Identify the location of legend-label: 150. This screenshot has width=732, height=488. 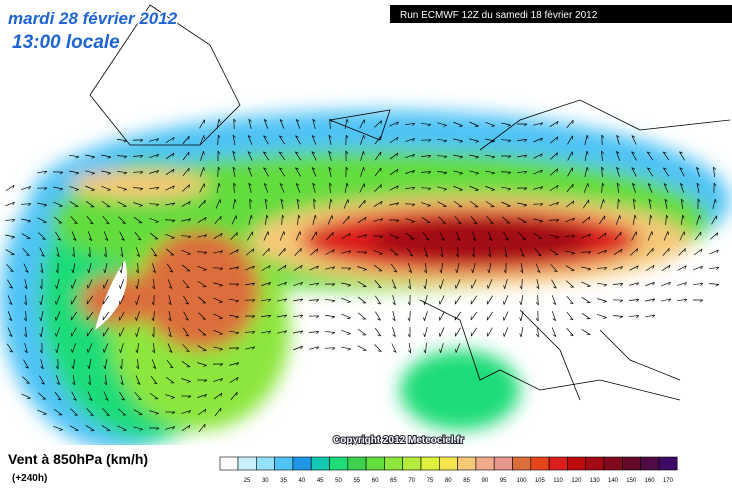
(631, 481).